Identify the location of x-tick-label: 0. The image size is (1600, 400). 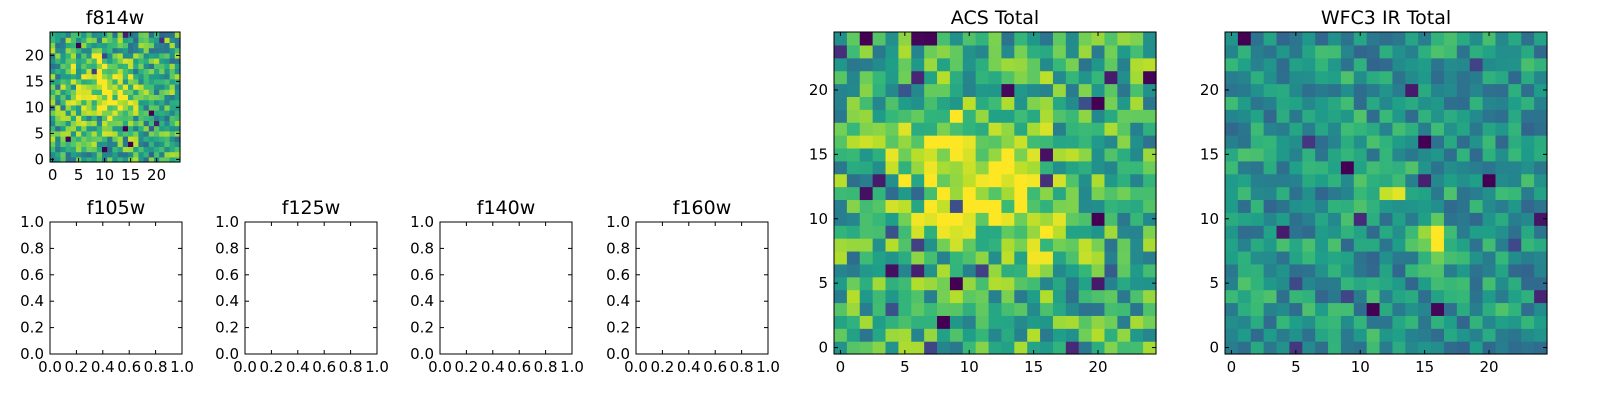
(841, 367).